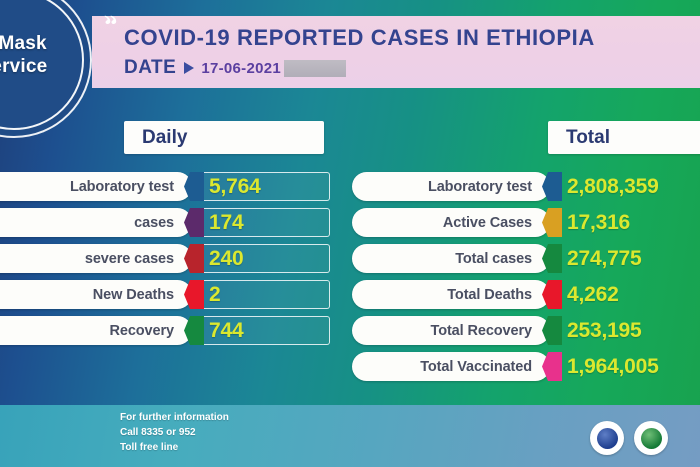 The width and height of the screenshot is (700, 467). I want to click on stat-row: Recovery 744, so click(165, 330).